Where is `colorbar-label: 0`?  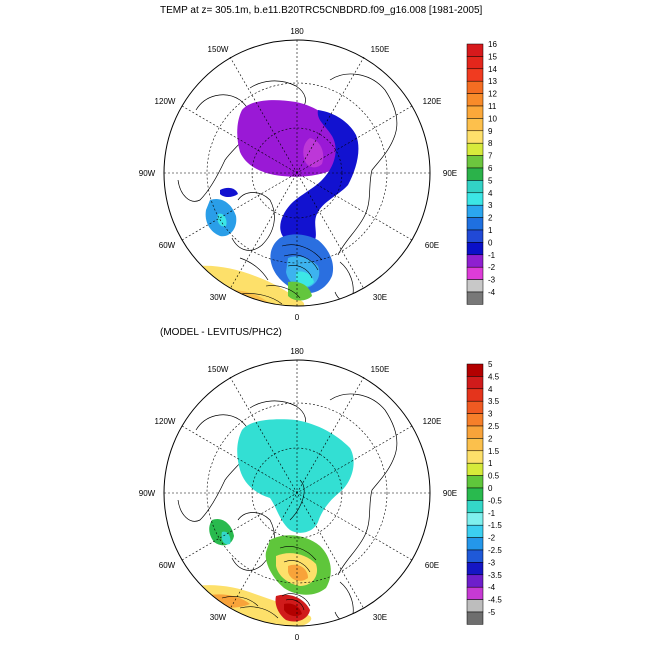
colorbar-label: 0 is located at coordinates (490, 488).